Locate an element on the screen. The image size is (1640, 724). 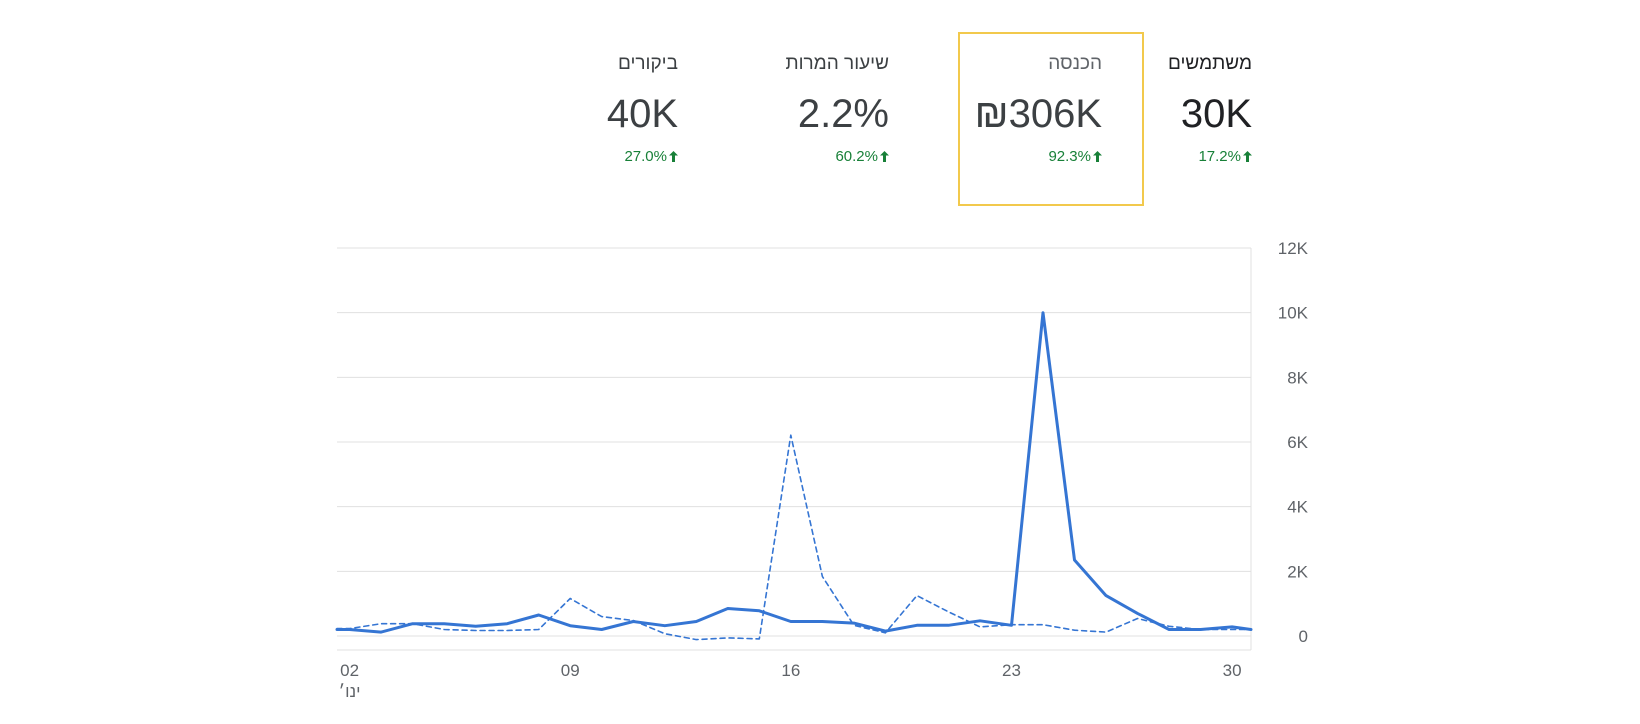
metric-revenue-label: הכנסה is located at coordinates (1075, 63).